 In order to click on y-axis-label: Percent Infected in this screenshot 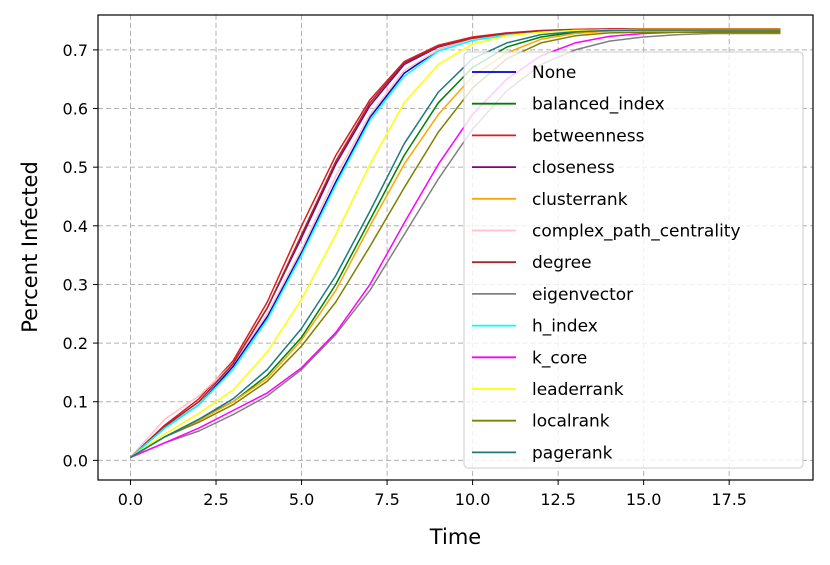, I will do `click(30, 247)`.